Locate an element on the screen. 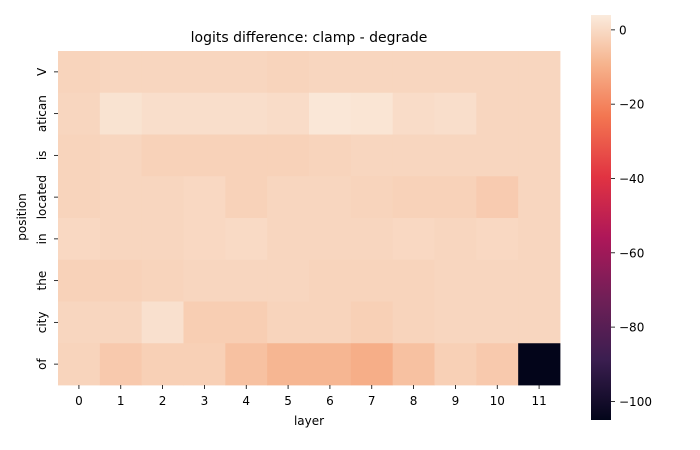 Image resolution: width=700 pixels, height=450 pixels. colorbar-tick-label: −80 is located at coordinates (631, 328).